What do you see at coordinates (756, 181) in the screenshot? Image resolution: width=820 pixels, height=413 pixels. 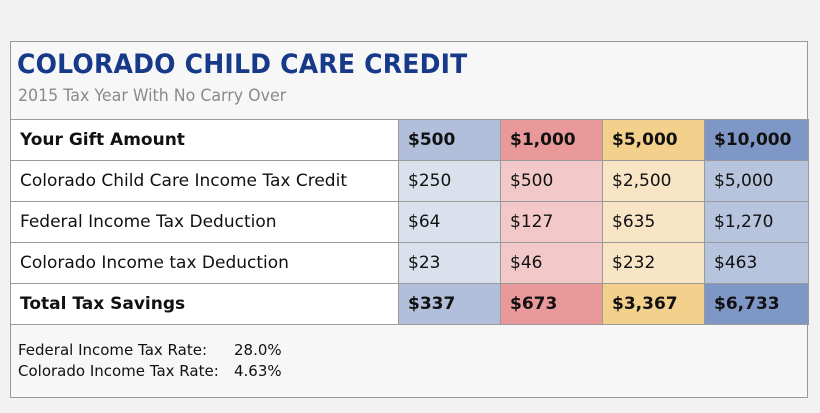 I see `table-cell: $5,000` at bounding box center [756, 181].